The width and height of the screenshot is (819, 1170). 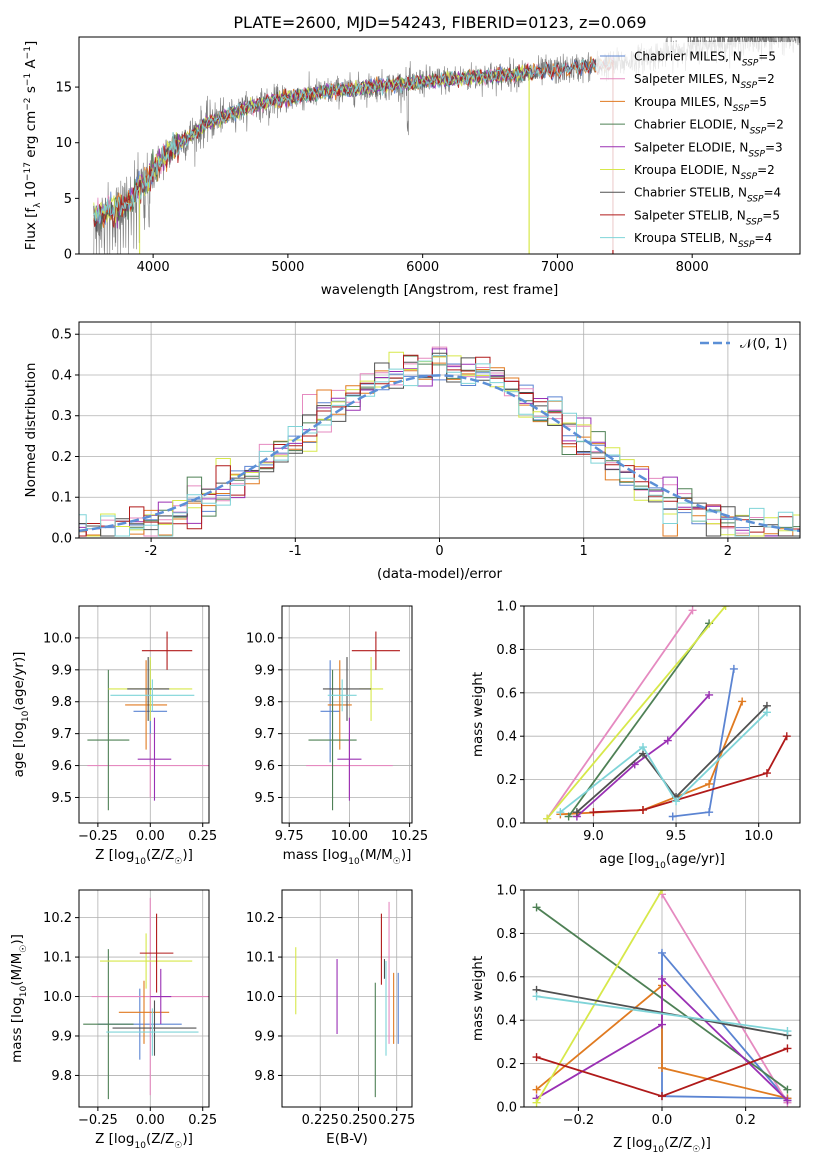 I want to click on x-tick-label: 8000, so click(x=692, y=267).